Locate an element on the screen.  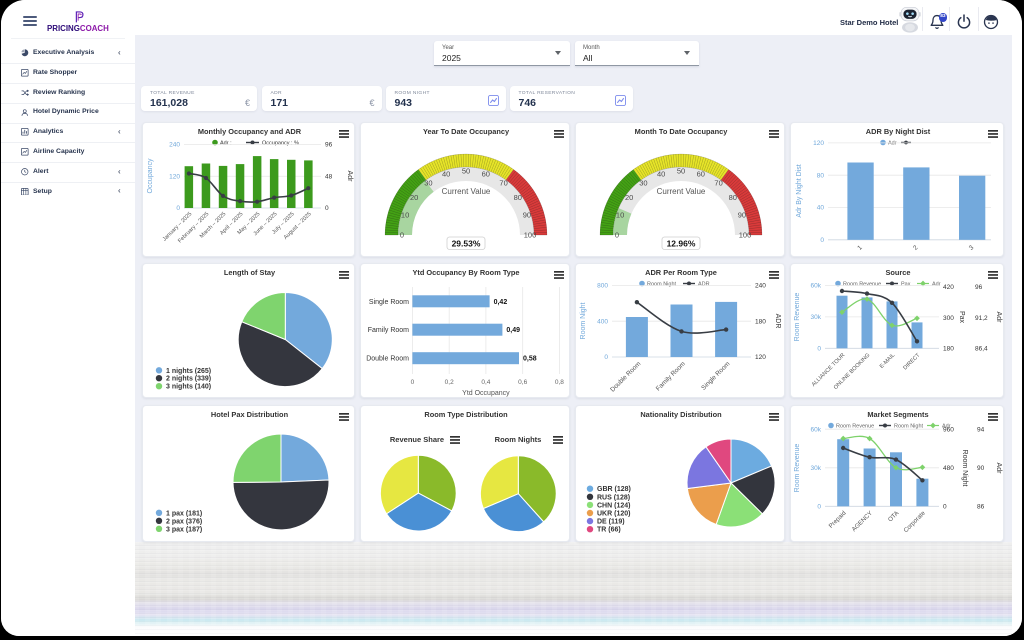
svg-text: 1 nights (265) is located at coordinates (188, 371).